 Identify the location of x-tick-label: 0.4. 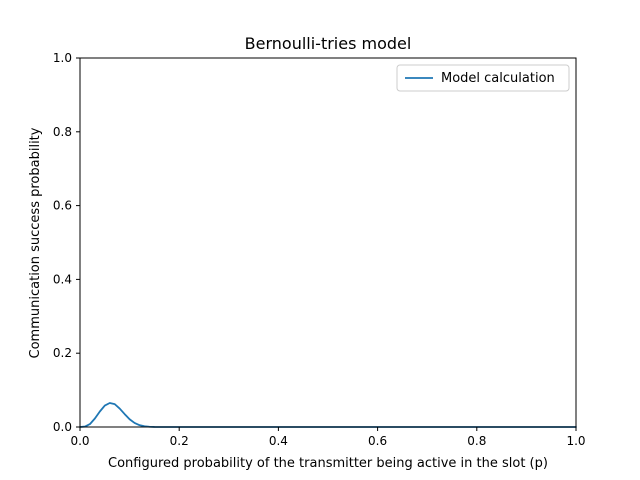
(278, 441).